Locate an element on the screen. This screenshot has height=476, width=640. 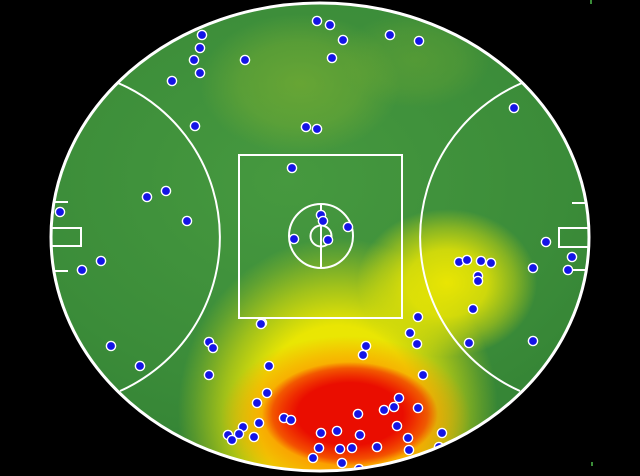
right-goal-square is located at coordinates (573, 237).